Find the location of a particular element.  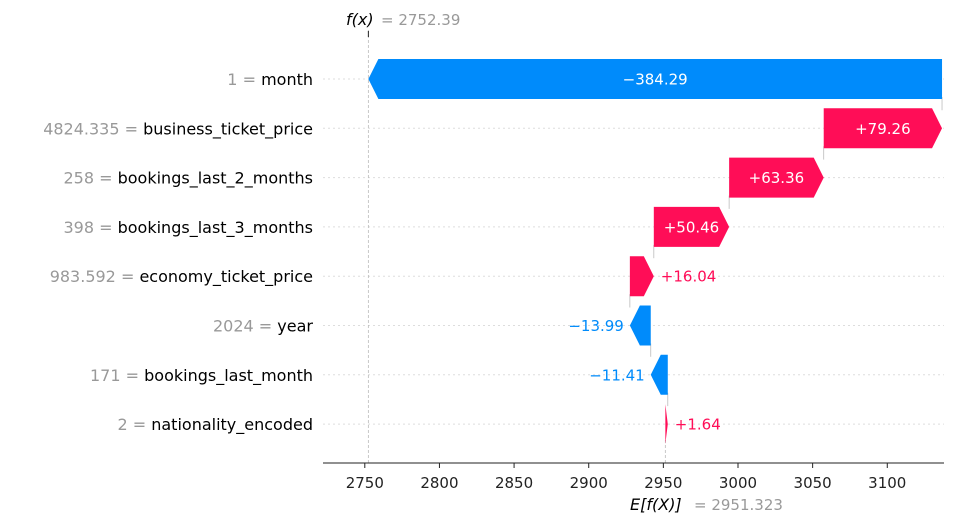

x-tick-label: 2800 is located at coordinates (439, 483).